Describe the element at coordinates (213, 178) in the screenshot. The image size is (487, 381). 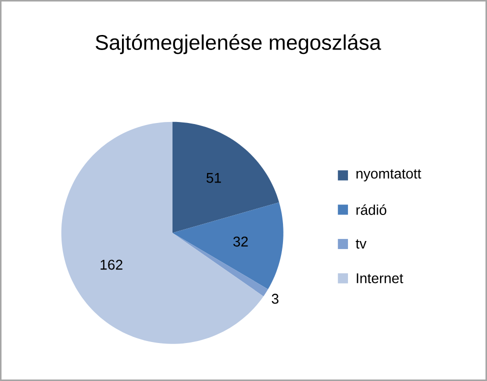
I see `data-label: 51` at that location.